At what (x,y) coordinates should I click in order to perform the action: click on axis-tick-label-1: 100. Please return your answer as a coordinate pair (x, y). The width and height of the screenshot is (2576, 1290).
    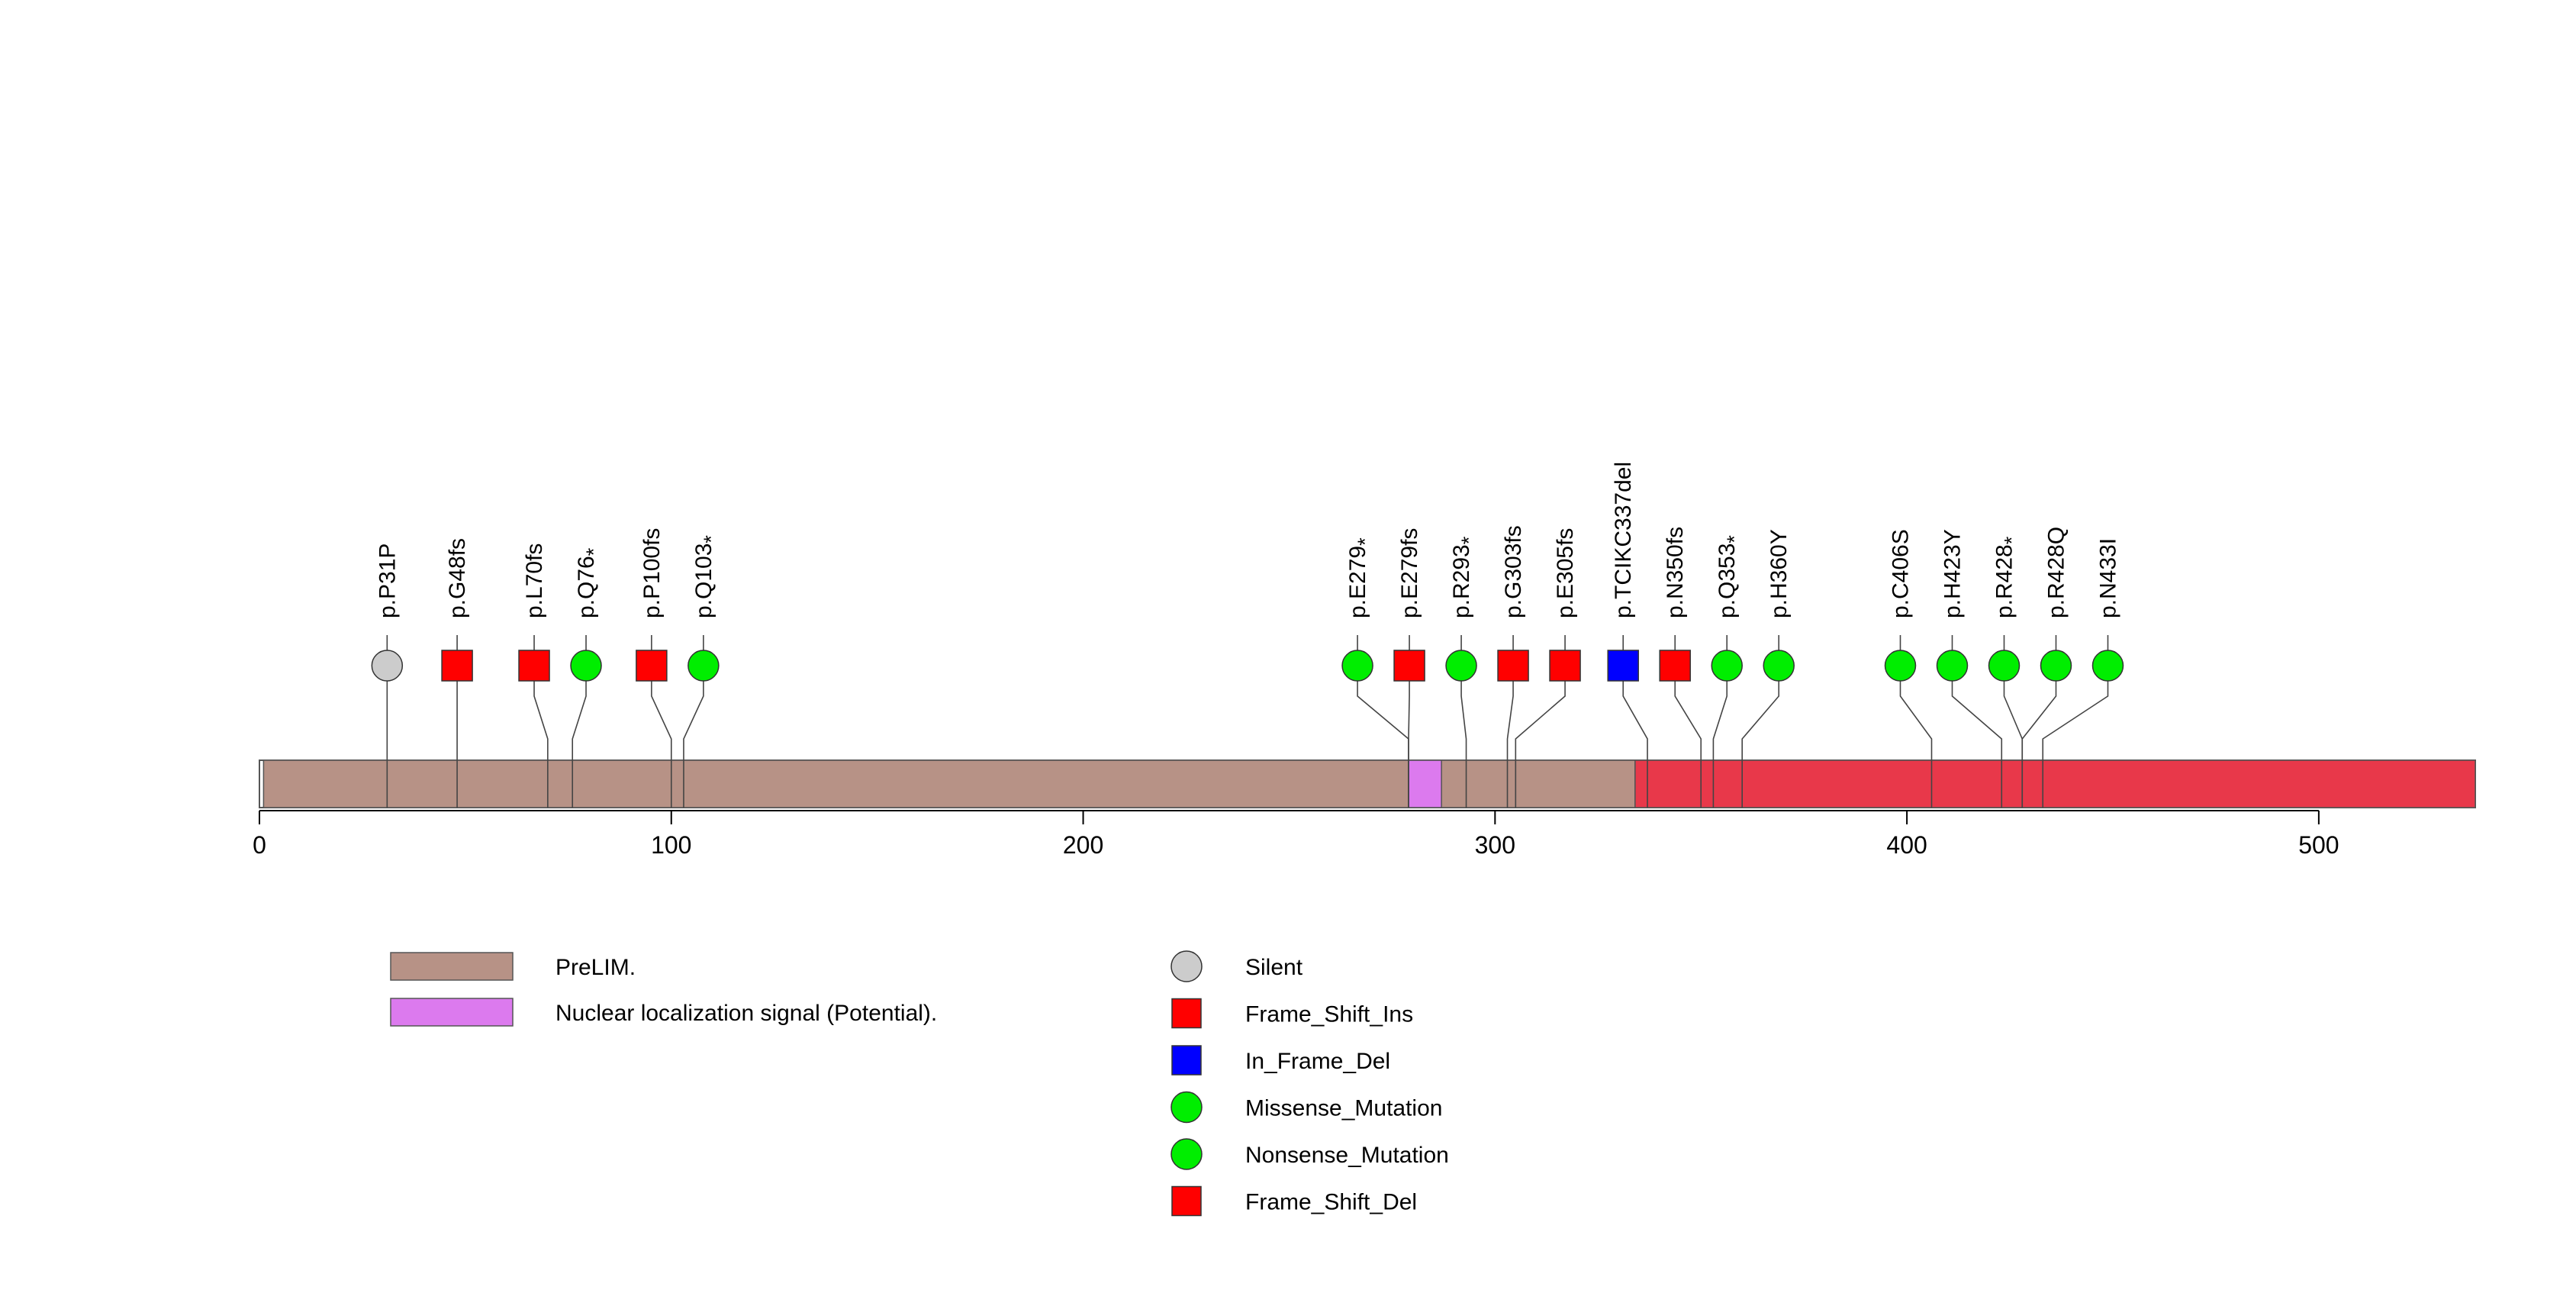
    Looking at the image, I should click on (671, 845).